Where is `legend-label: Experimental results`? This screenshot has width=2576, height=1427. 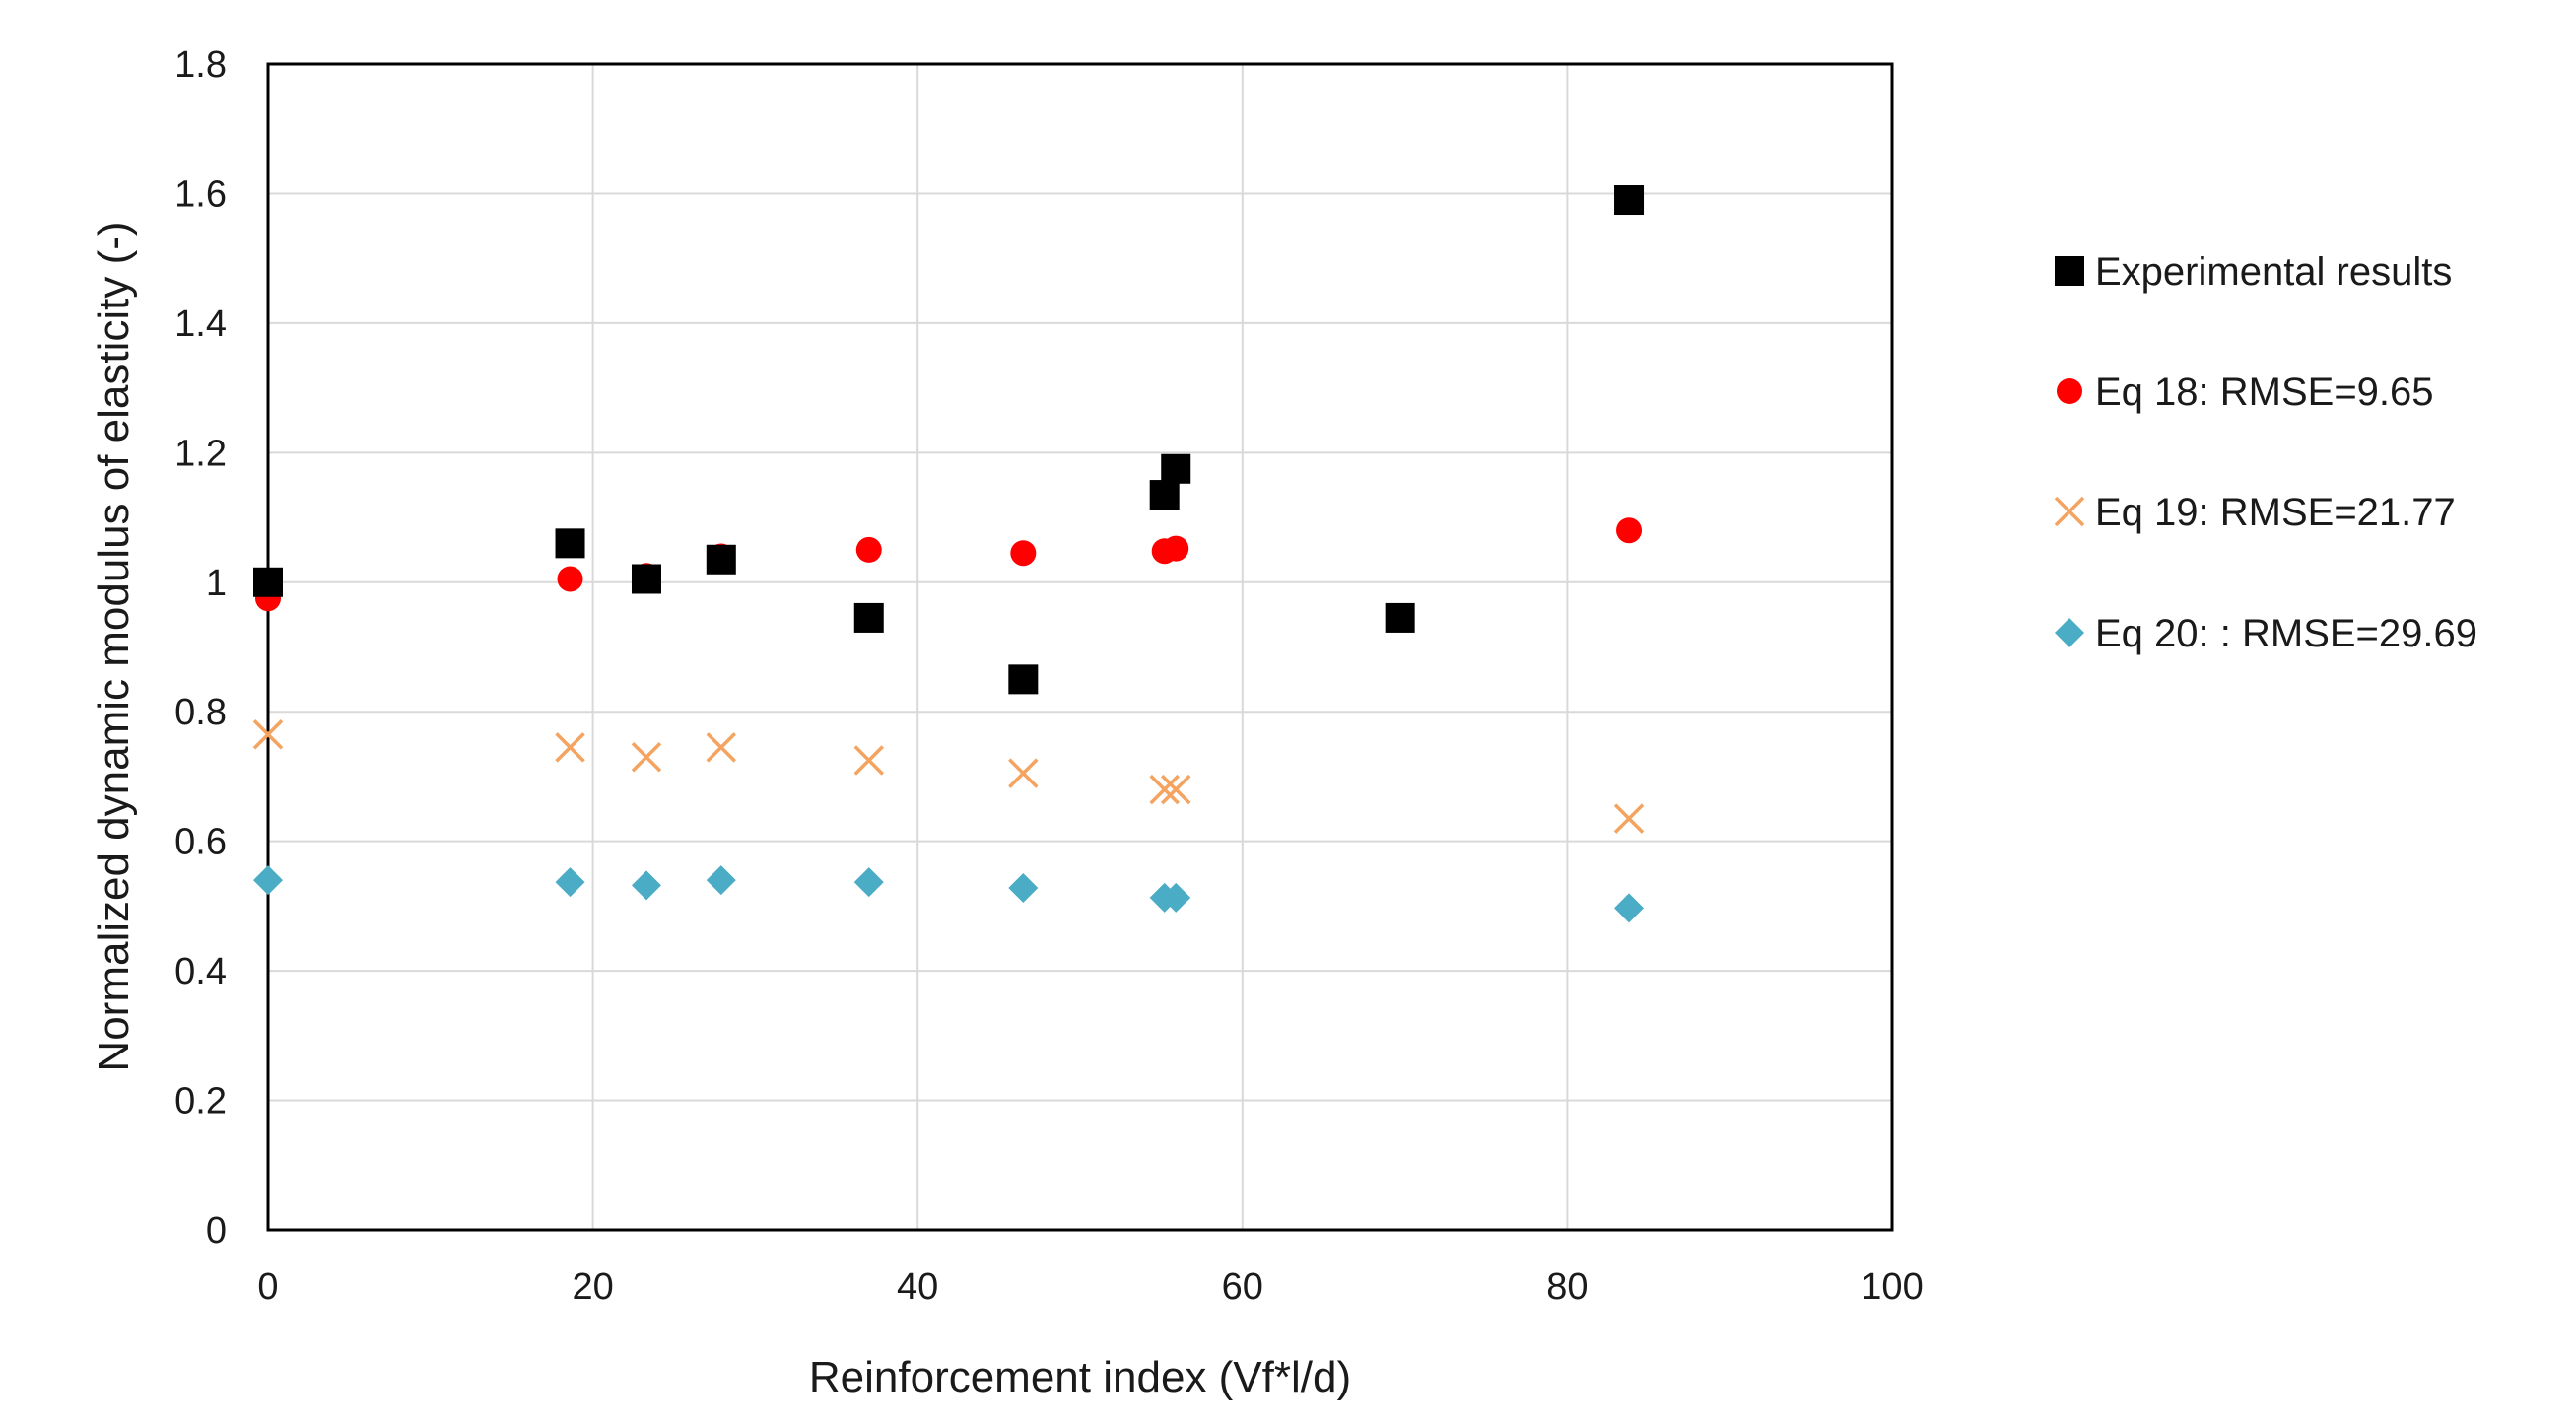 legend-label: Experimental results is located at coordinates (2274, 272).